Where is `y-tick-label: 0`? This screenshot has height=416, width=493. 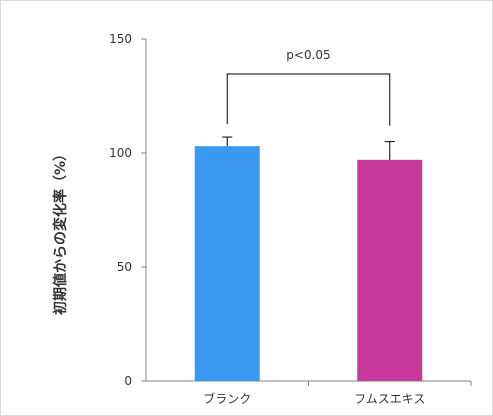 y-tick-label: 0 is located at coordinates (128, 381).